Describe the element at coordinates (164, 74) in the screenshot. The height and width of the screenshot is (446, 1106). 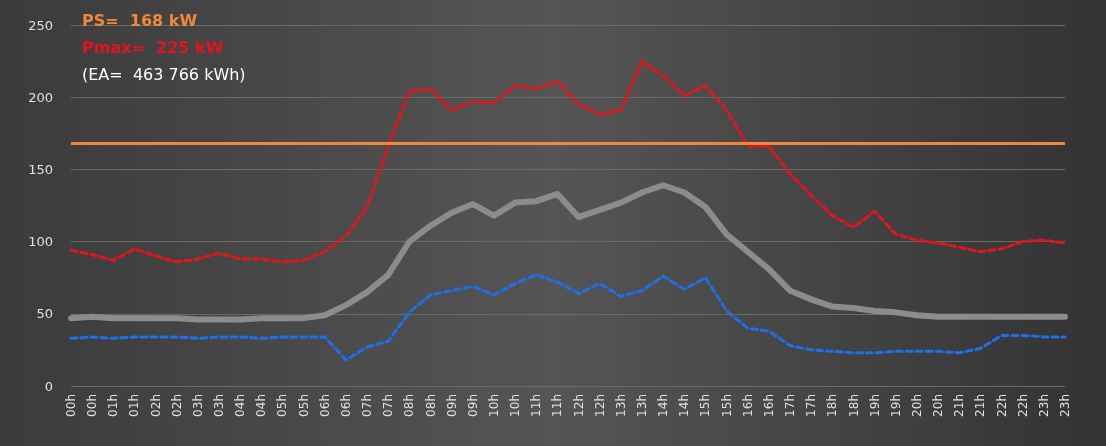
I see `annotation: (EA= 463 766 kWh)` at that location.